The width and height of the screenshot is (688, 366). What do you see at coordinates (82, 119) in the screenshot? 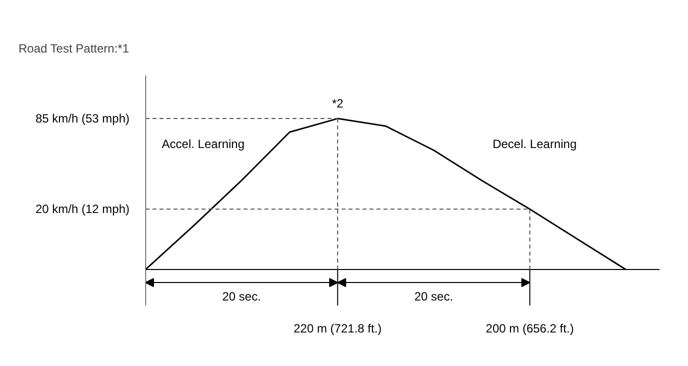
I see `ref-line-label: 85 km/h (53 mph)` at bounding box center [82, 119].